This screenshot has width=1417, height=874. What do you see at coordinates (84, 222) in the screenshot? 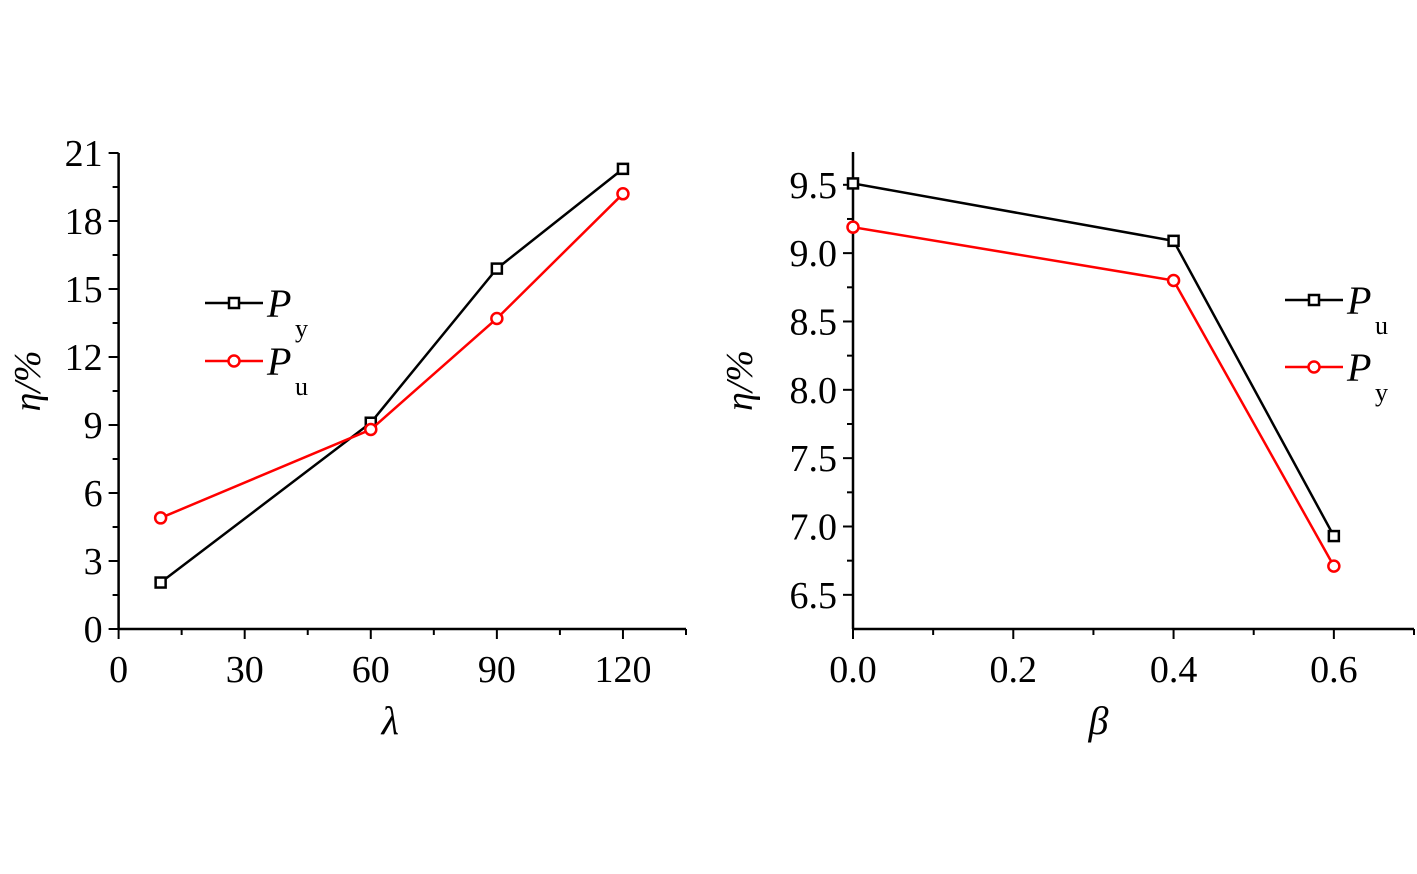
I see `y-tick-label: 18` at bounding box center [84, 222].